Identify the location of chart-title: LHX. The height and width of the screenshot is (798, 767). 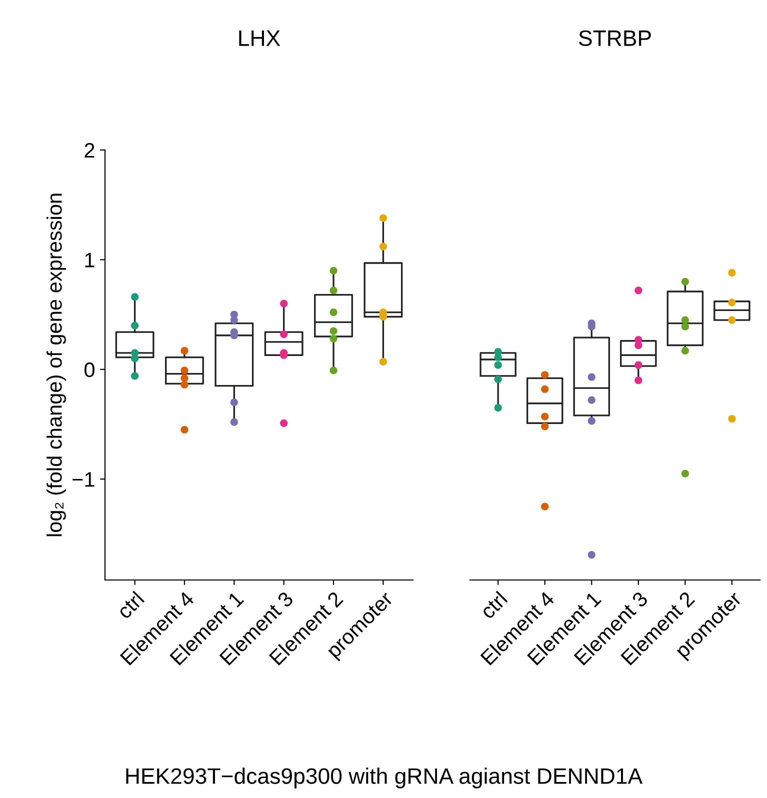
(259, 38).